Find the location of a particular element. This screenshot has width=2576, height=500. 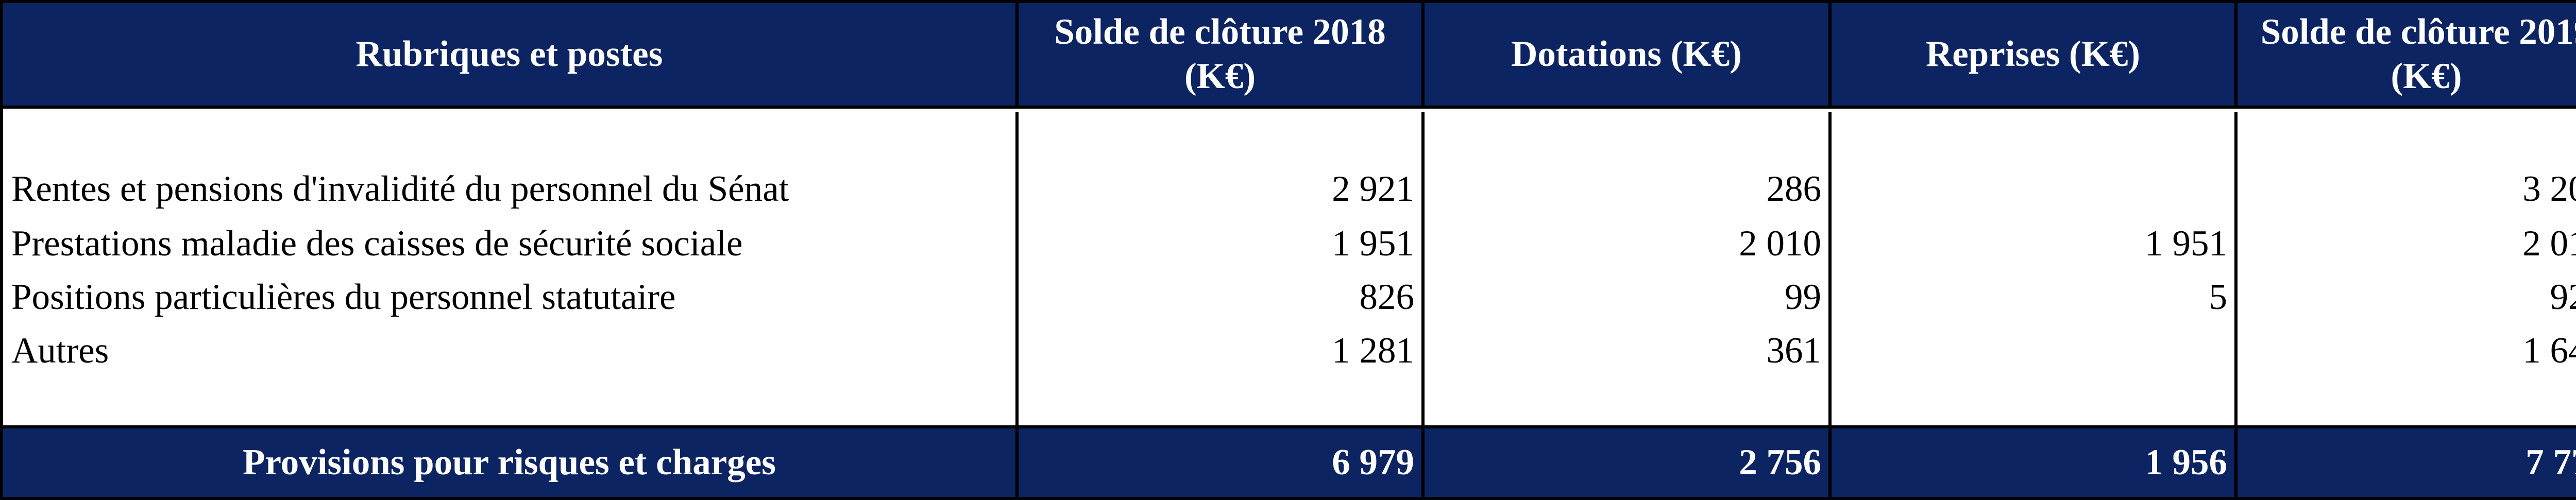

header-cell: Reprises (K€) is located at coordinates (2035, 56).